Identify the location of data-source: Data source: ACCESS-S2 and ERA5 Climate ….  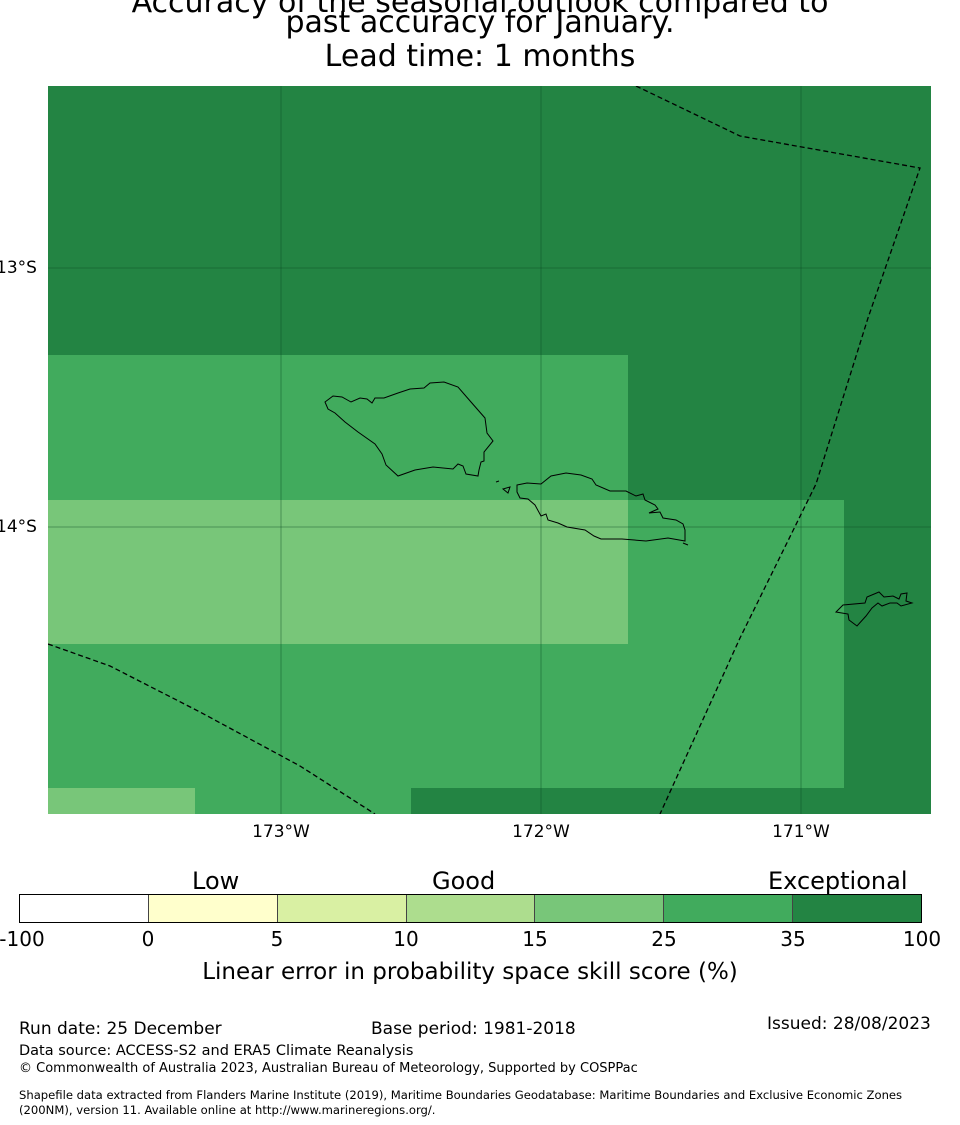
(216, 1051).